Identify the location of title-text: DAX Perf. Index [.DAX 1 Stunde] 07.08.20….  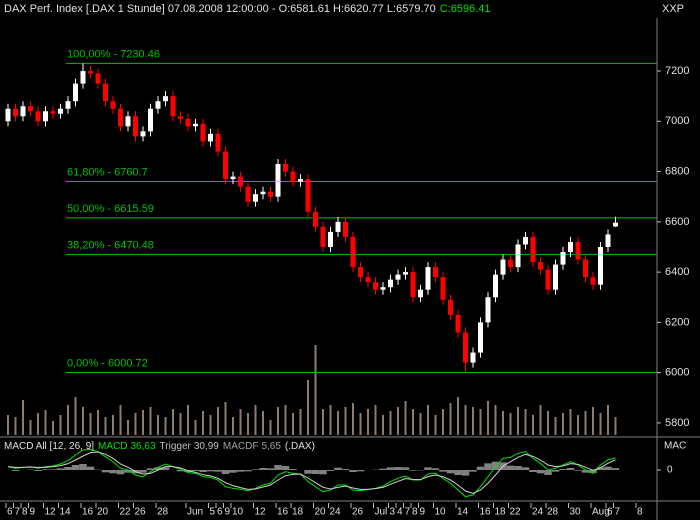
(220, 9).